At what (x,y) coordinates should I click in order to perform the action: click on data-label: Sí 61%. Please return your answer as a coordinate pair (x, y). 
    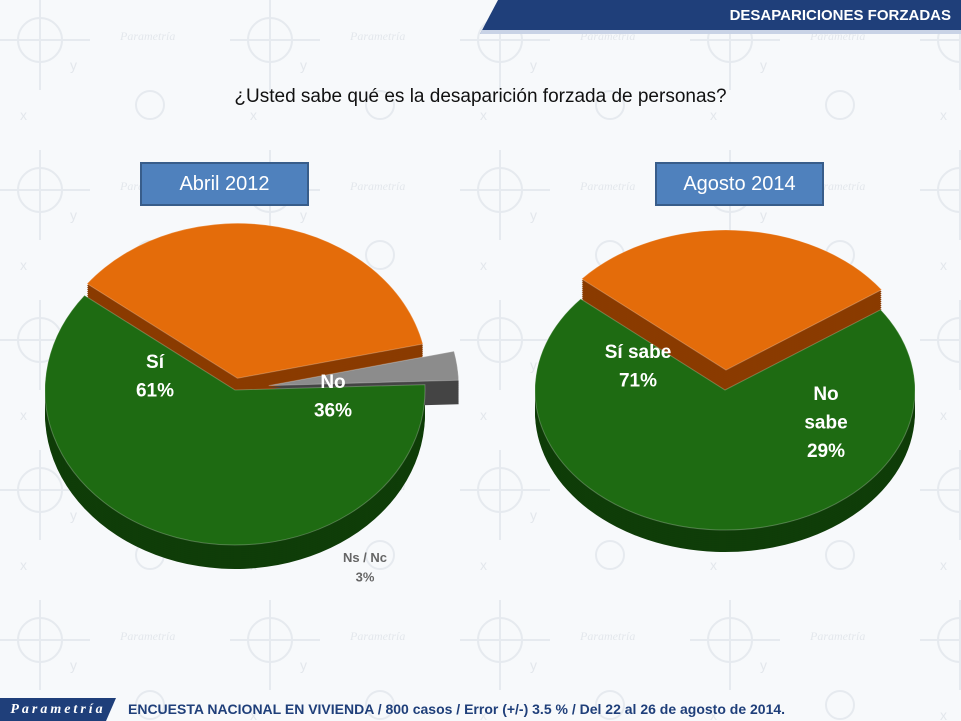
    Looking at the image, I should click on (155, 377).